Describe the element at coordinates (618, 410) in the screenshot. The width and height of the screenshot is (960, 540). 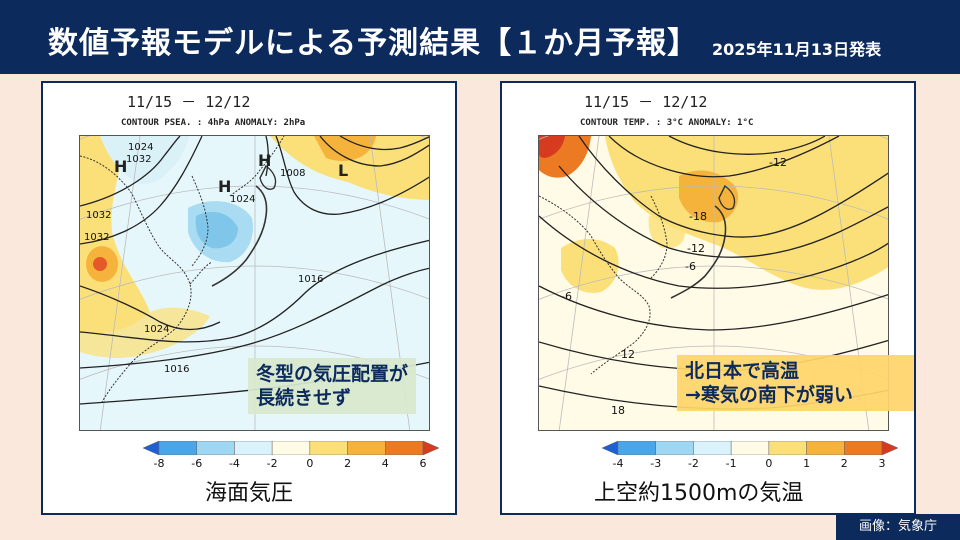
I see `isotherm-label: 18` at that location.